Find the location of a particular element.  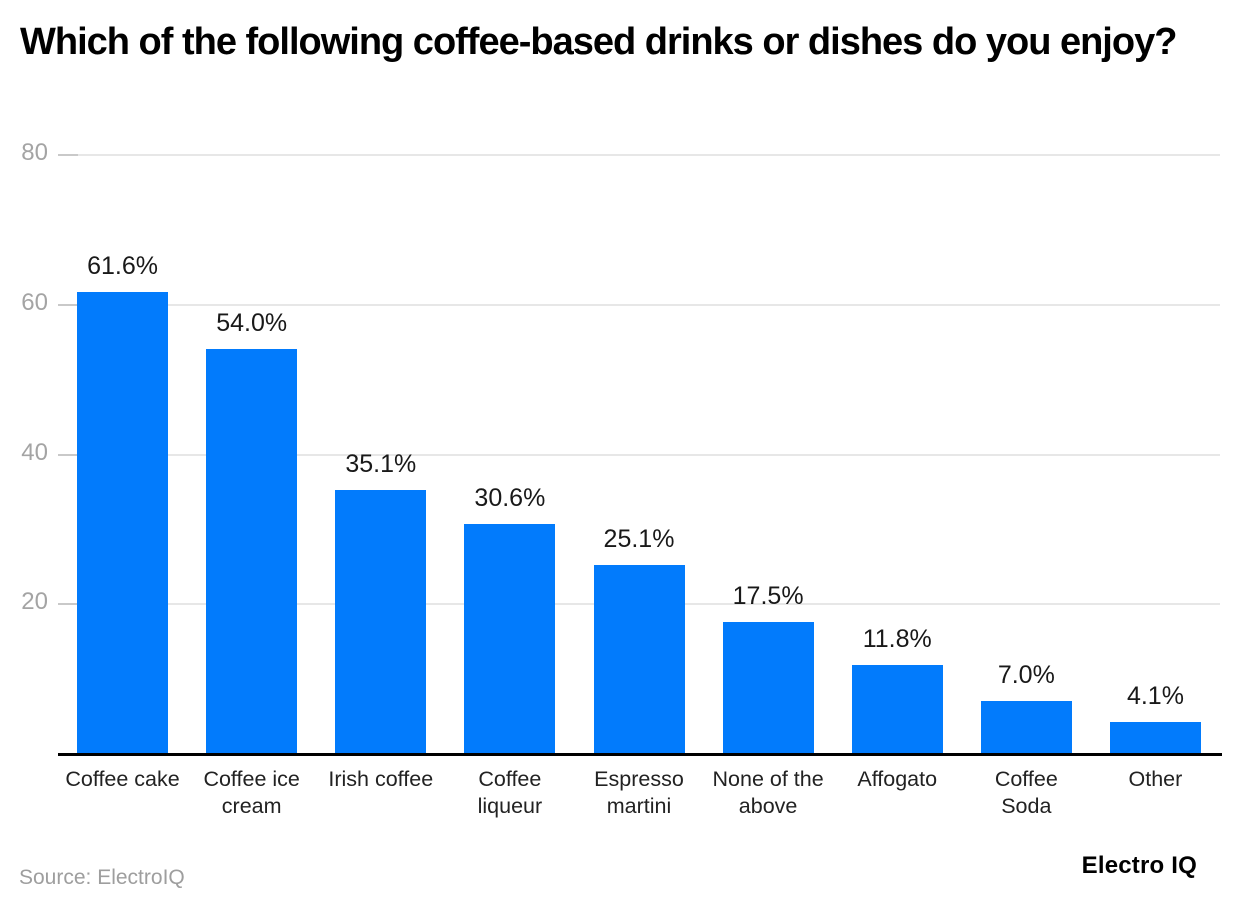

bar-value-label: 4.1% is located at coordinates (1155, 696).